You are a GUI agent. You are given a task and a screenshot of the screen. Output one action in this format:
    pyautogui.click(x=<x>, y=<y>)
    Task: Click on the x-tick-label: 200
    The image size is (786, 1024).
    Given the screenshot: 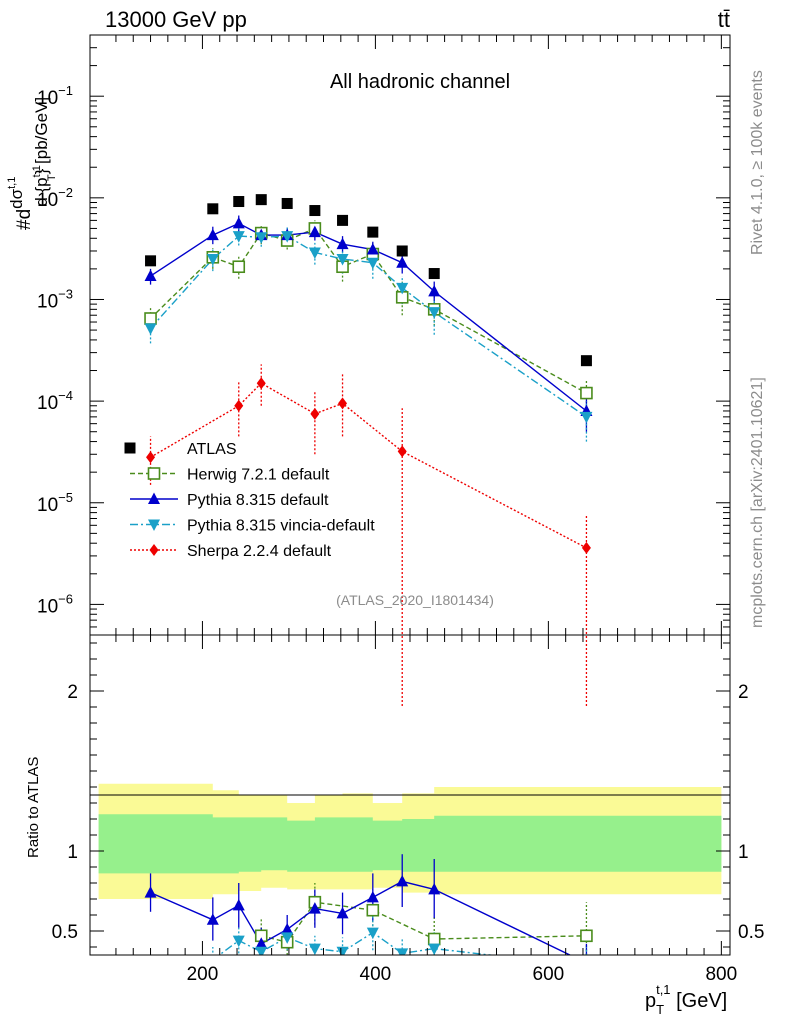 What is the action you would take?
    pyautogui.click(x=203, y=974)
    